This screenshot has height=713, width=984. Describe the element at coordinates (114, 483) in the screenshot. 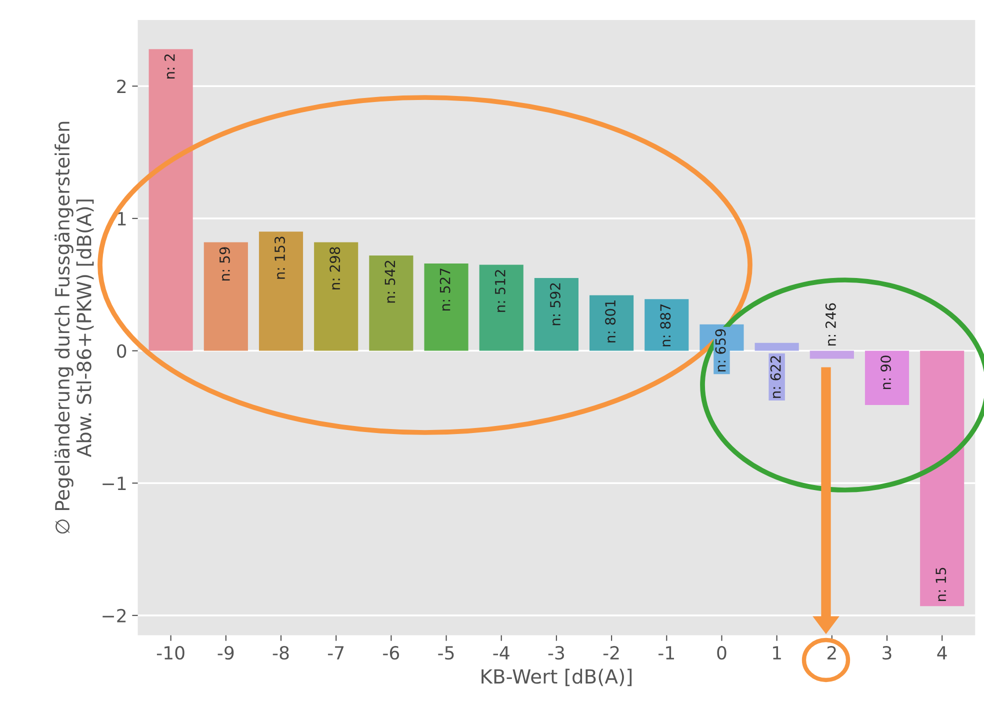

I see `y-tick-label: −1` at that location.